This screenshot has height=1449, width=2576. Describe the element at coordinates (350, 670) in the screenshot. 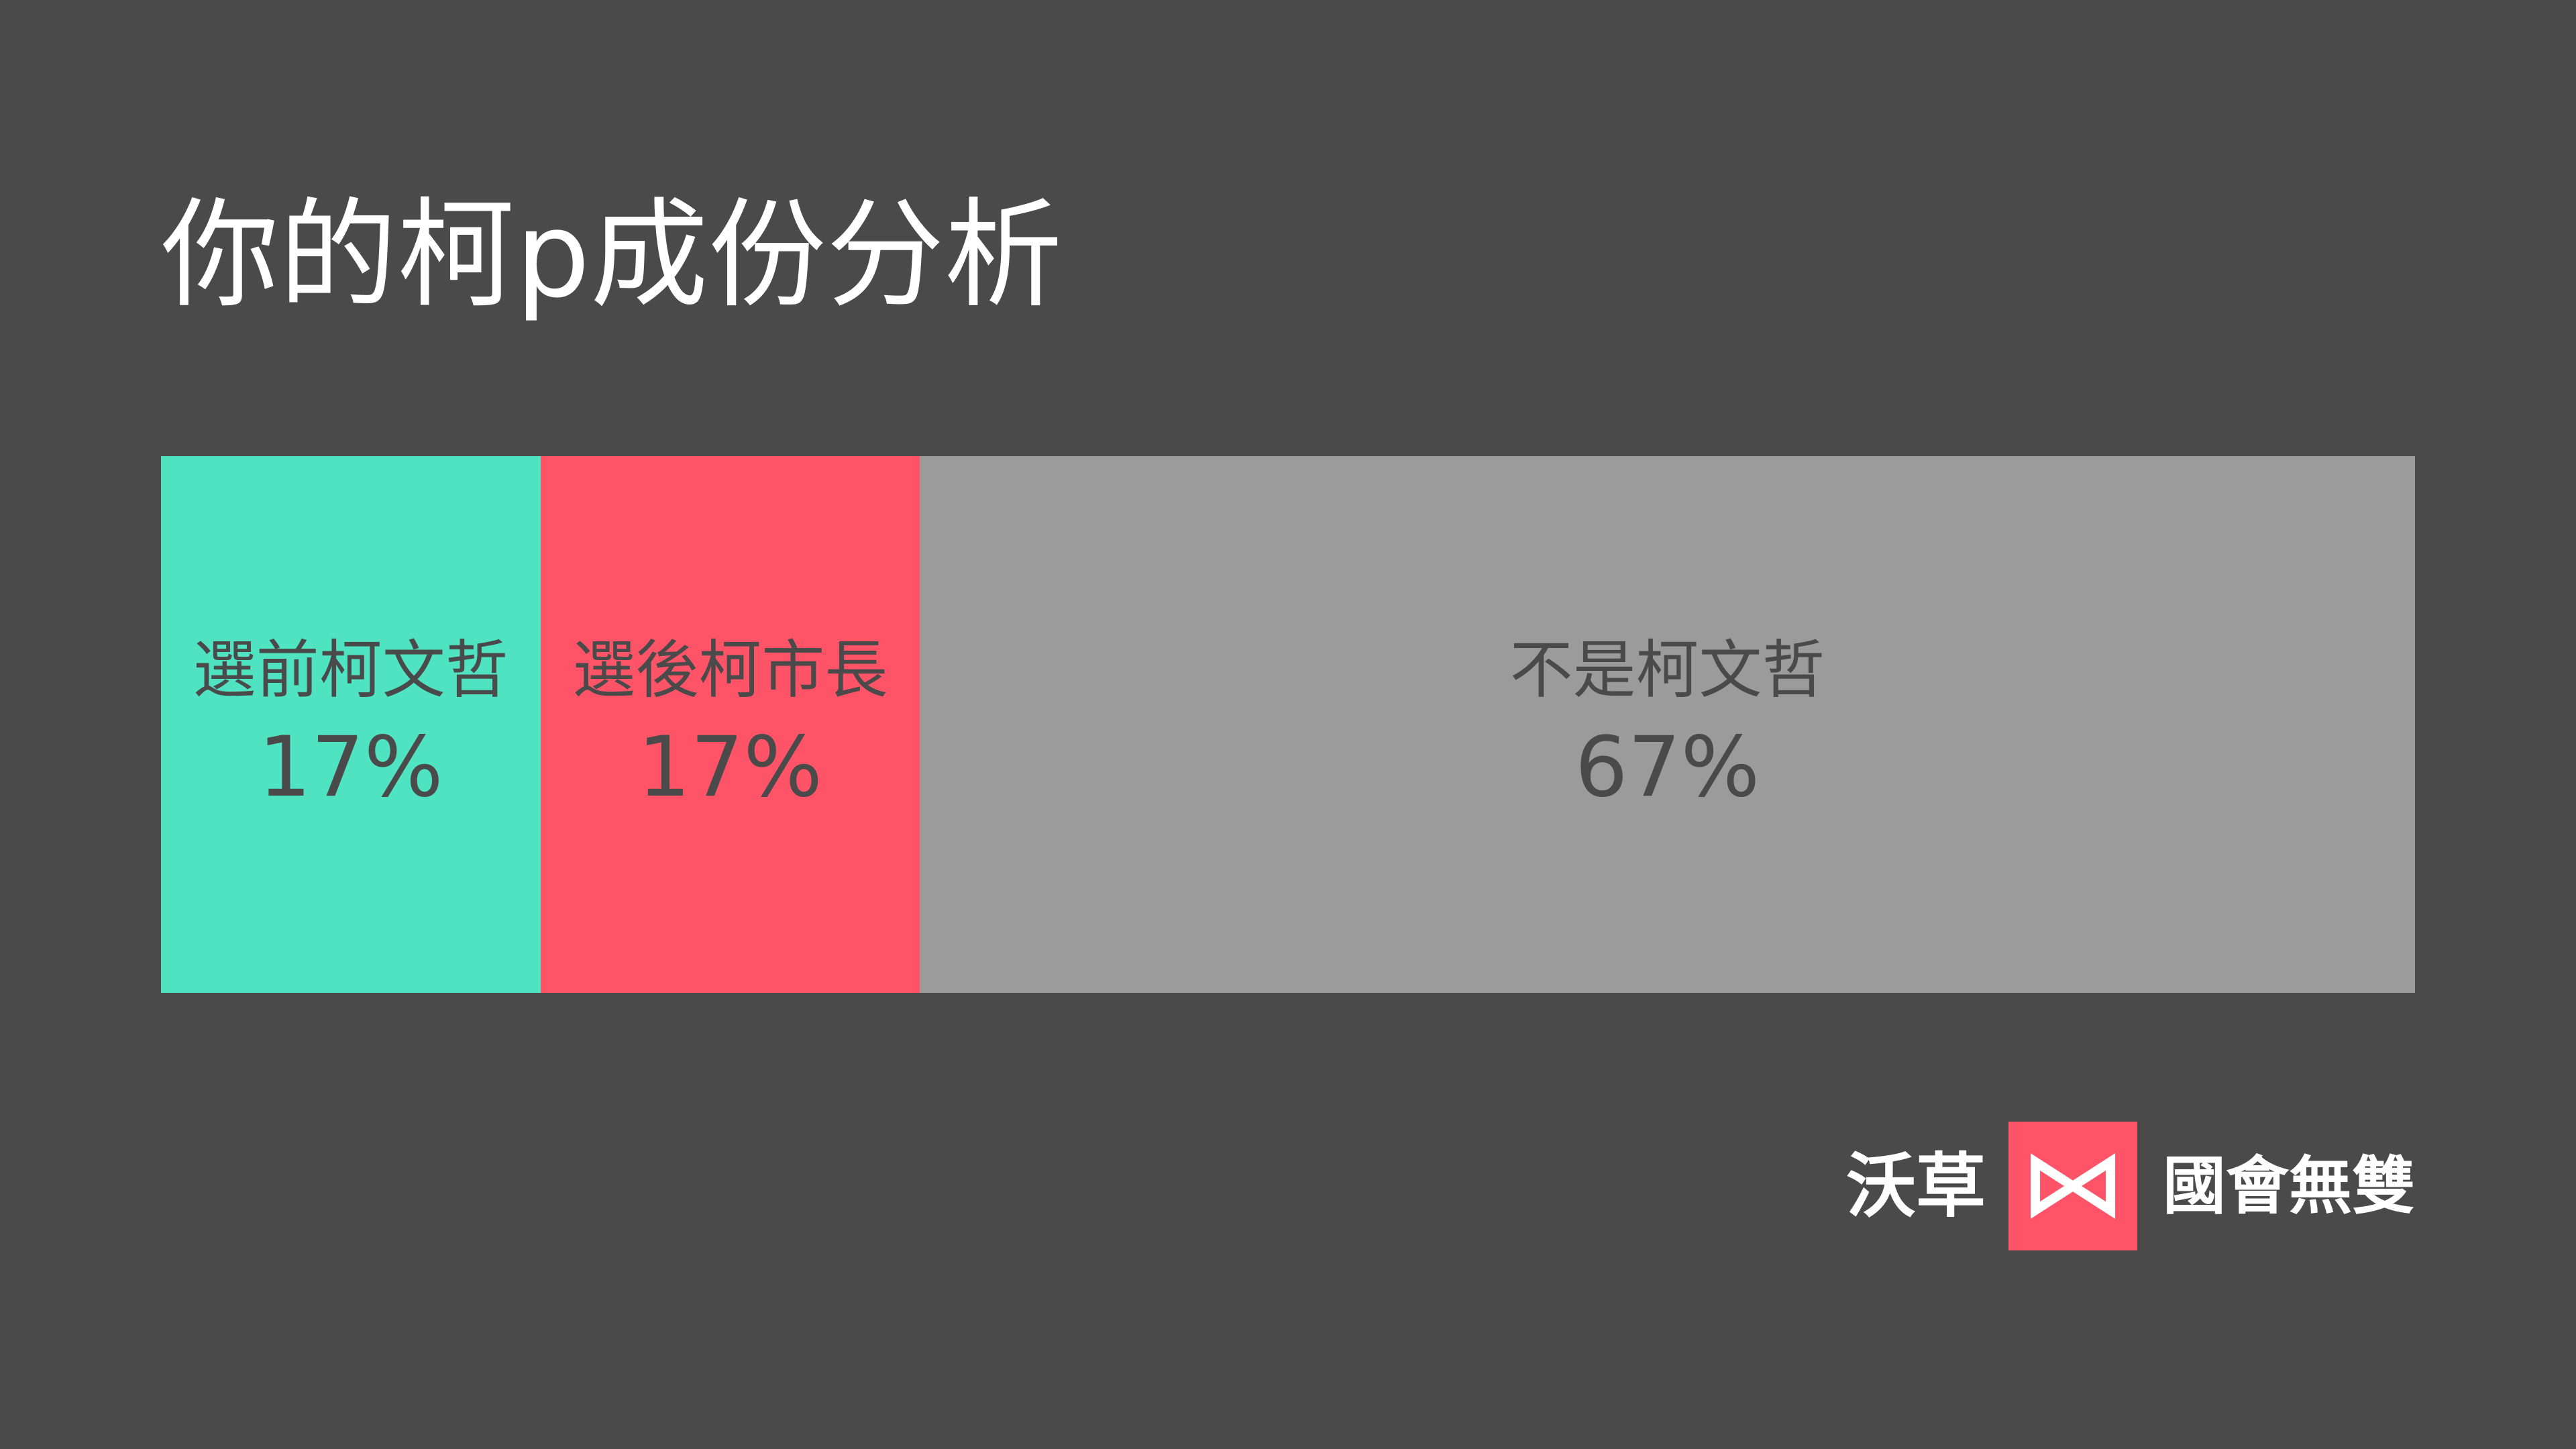

I see `segment-label: 選前柯文哲` at that location.